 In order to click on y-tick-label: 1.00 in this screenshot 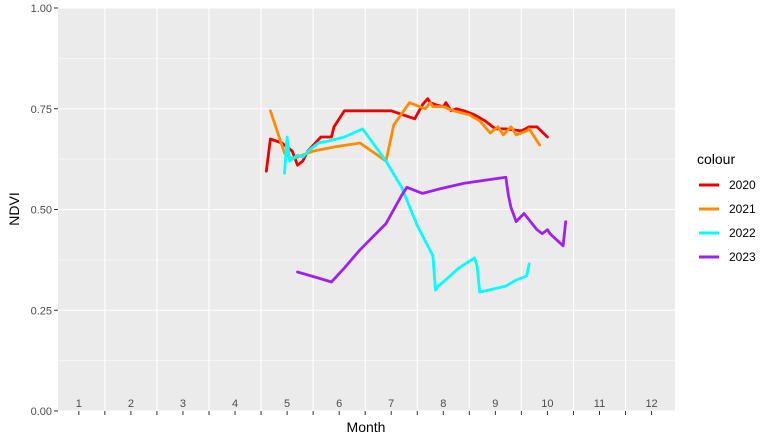, I will do `click(41, 9)`.